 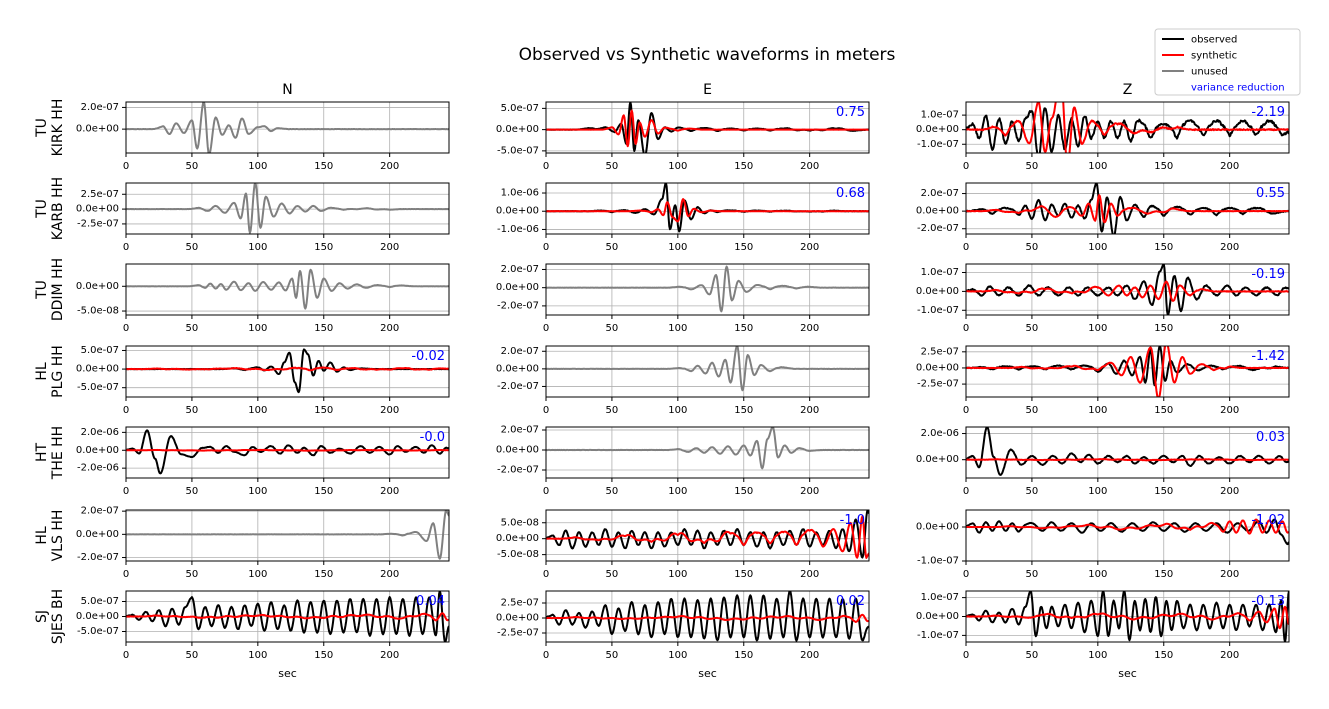 I want to click on y-tick-label: 5.0e-07, so click(x=100, y=601).